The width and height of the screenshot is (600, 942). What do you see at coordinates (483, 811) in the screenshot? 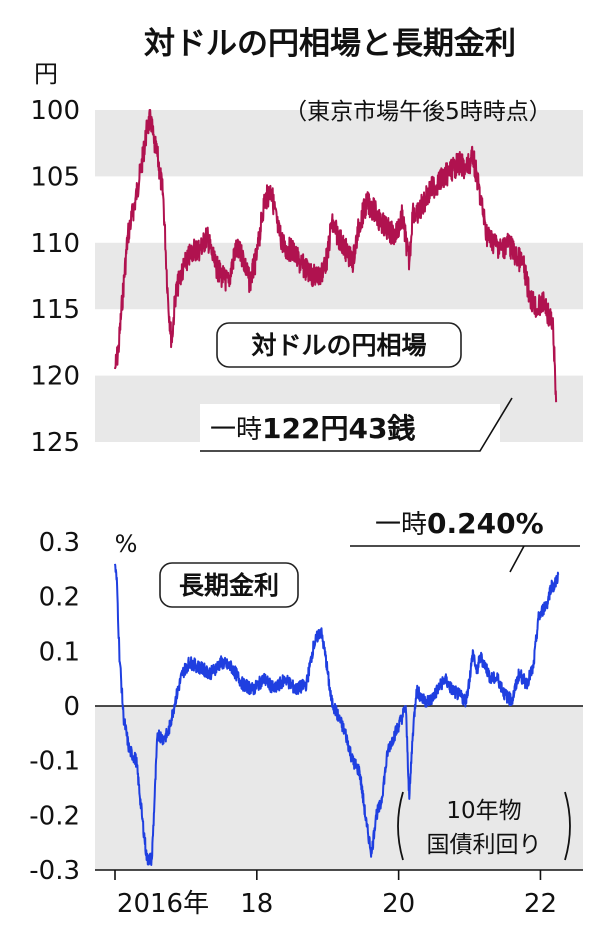
I see `rate-note-line-1: 10年物` at bounding box center [483, 811].